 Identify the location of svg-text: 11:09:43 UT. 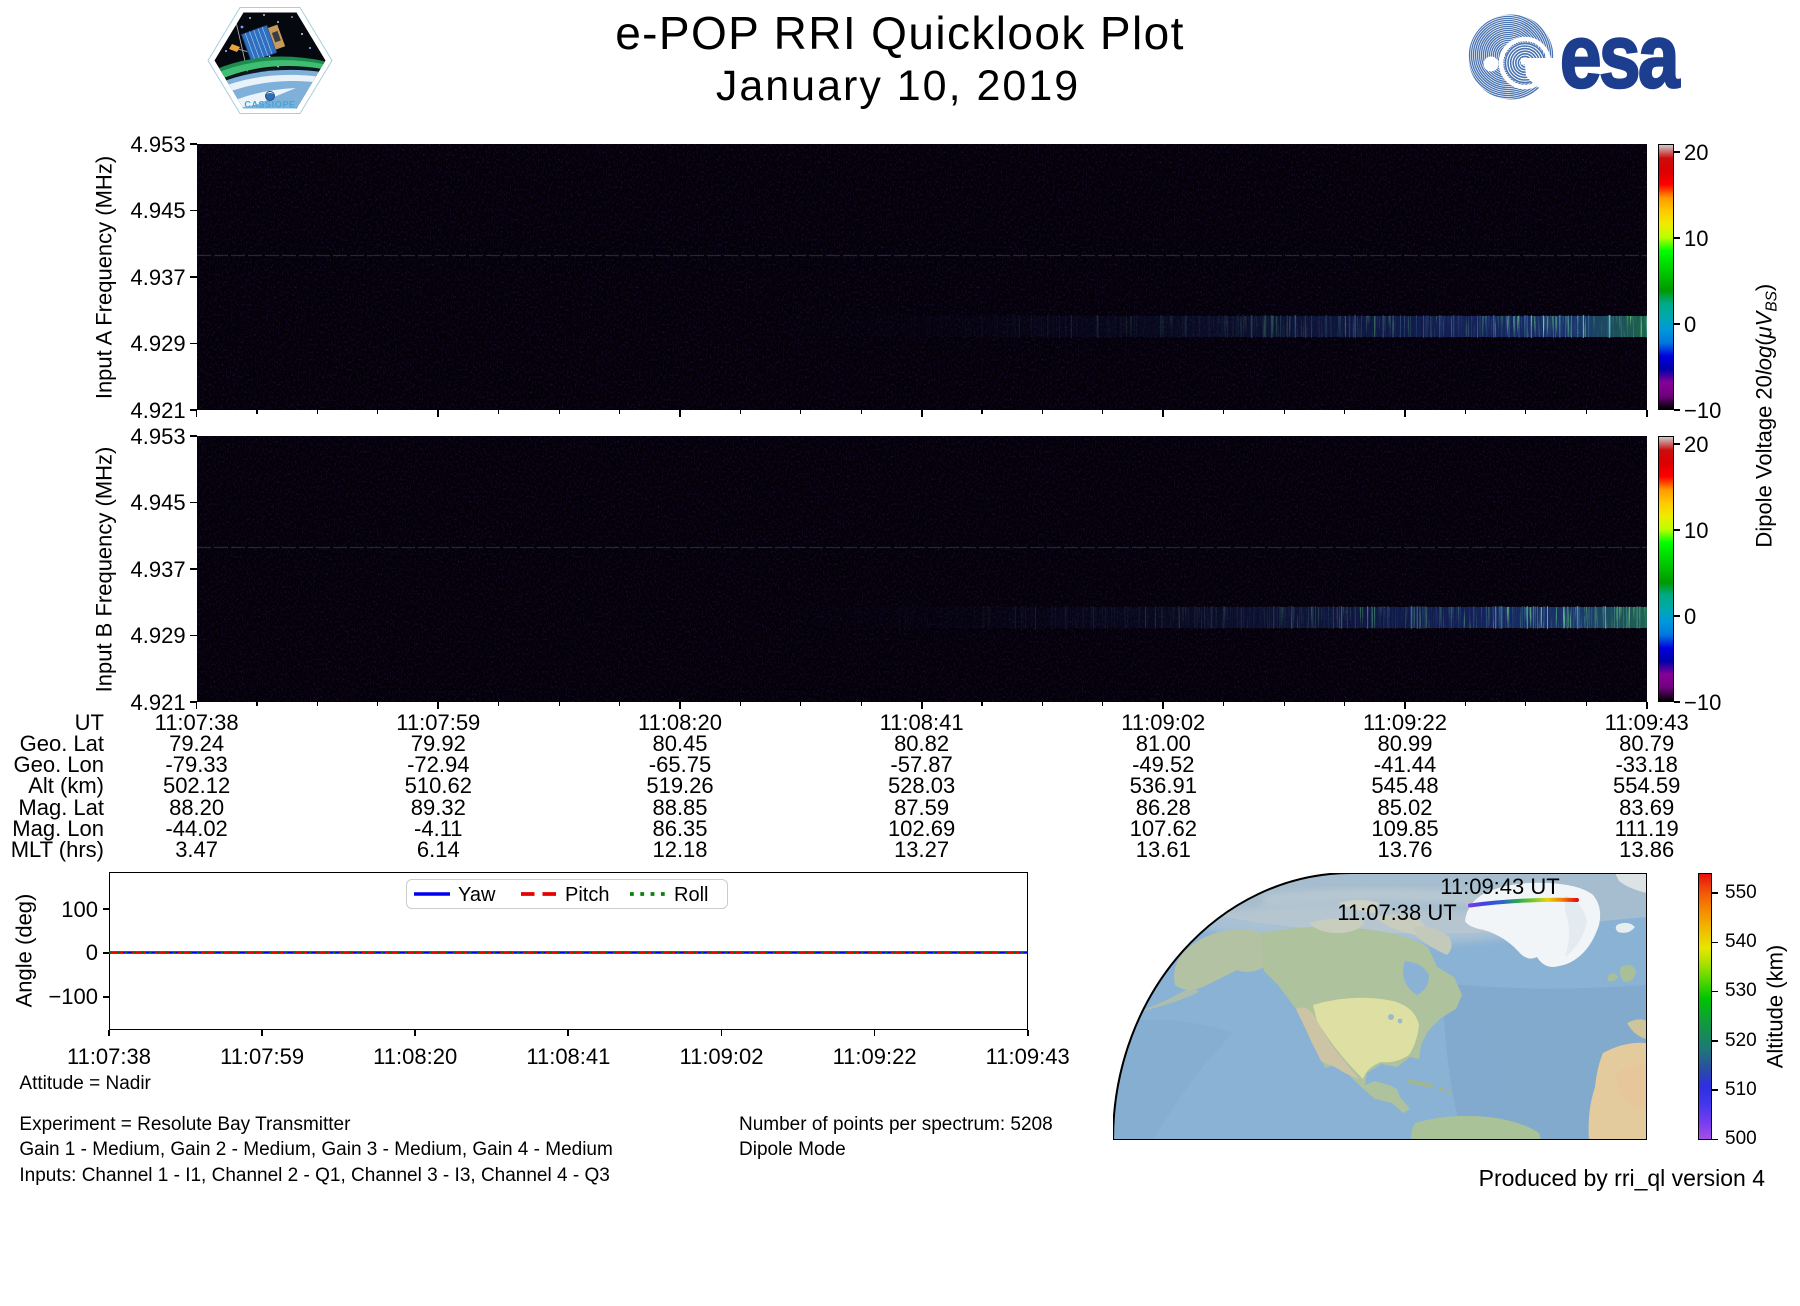
(1499, 886).